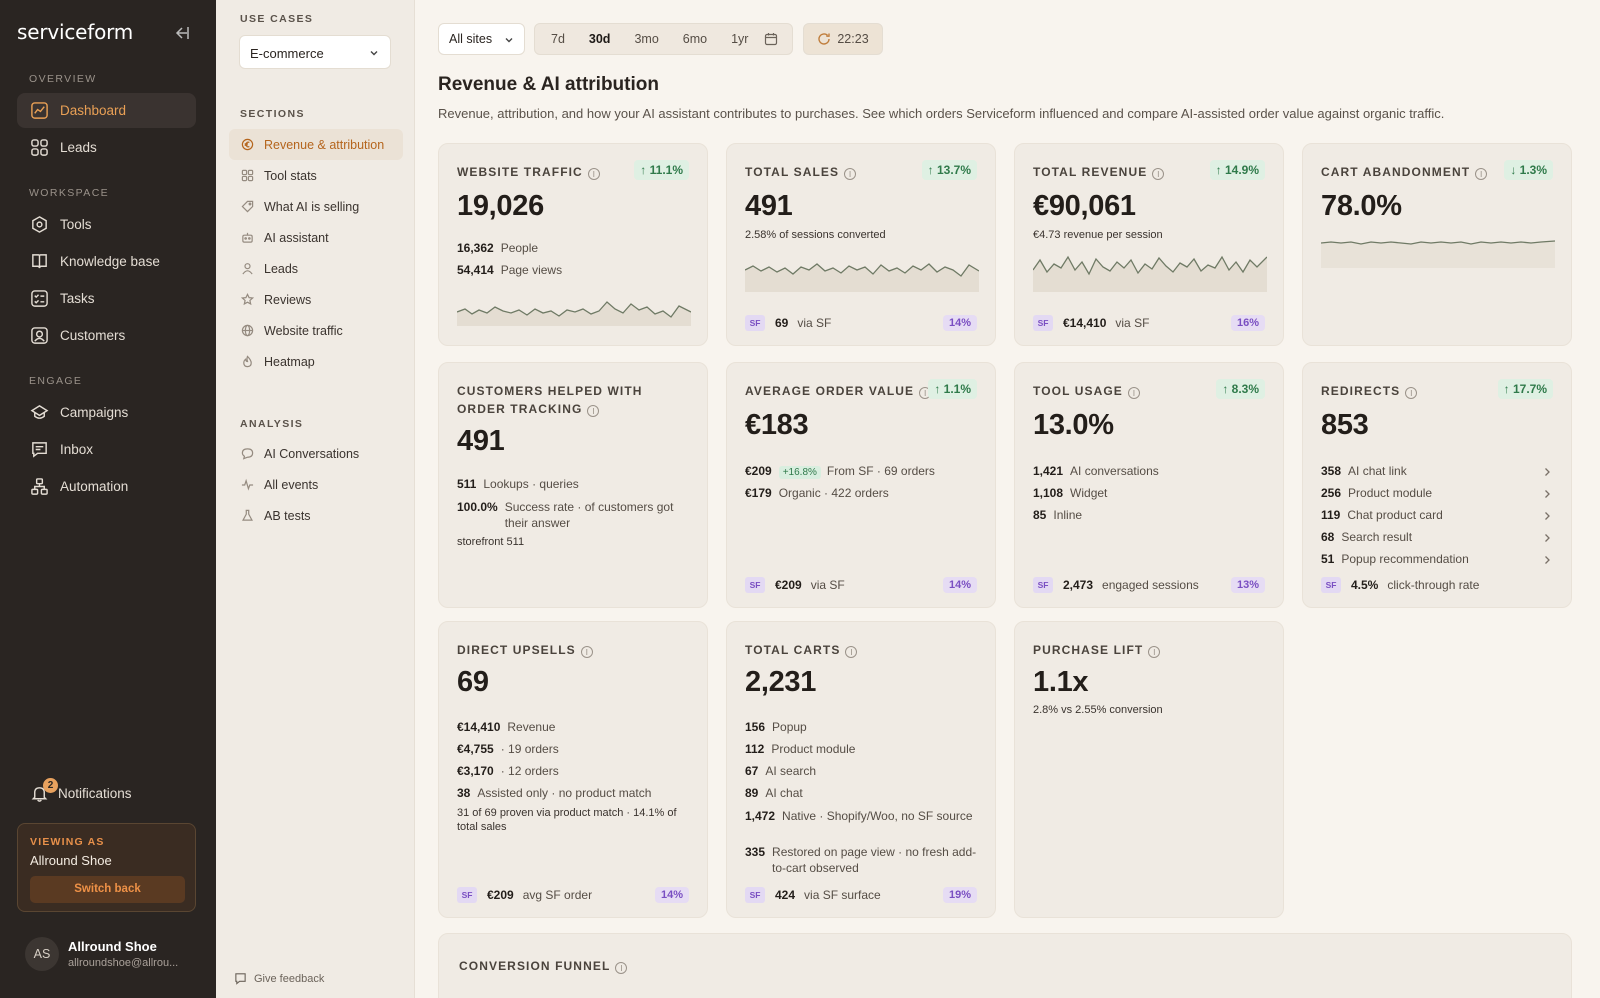  What do you see at coordinates (107, 889) in the screenshot?
I see `switch-back-button: Switch back` at bounding box center [107, 889].